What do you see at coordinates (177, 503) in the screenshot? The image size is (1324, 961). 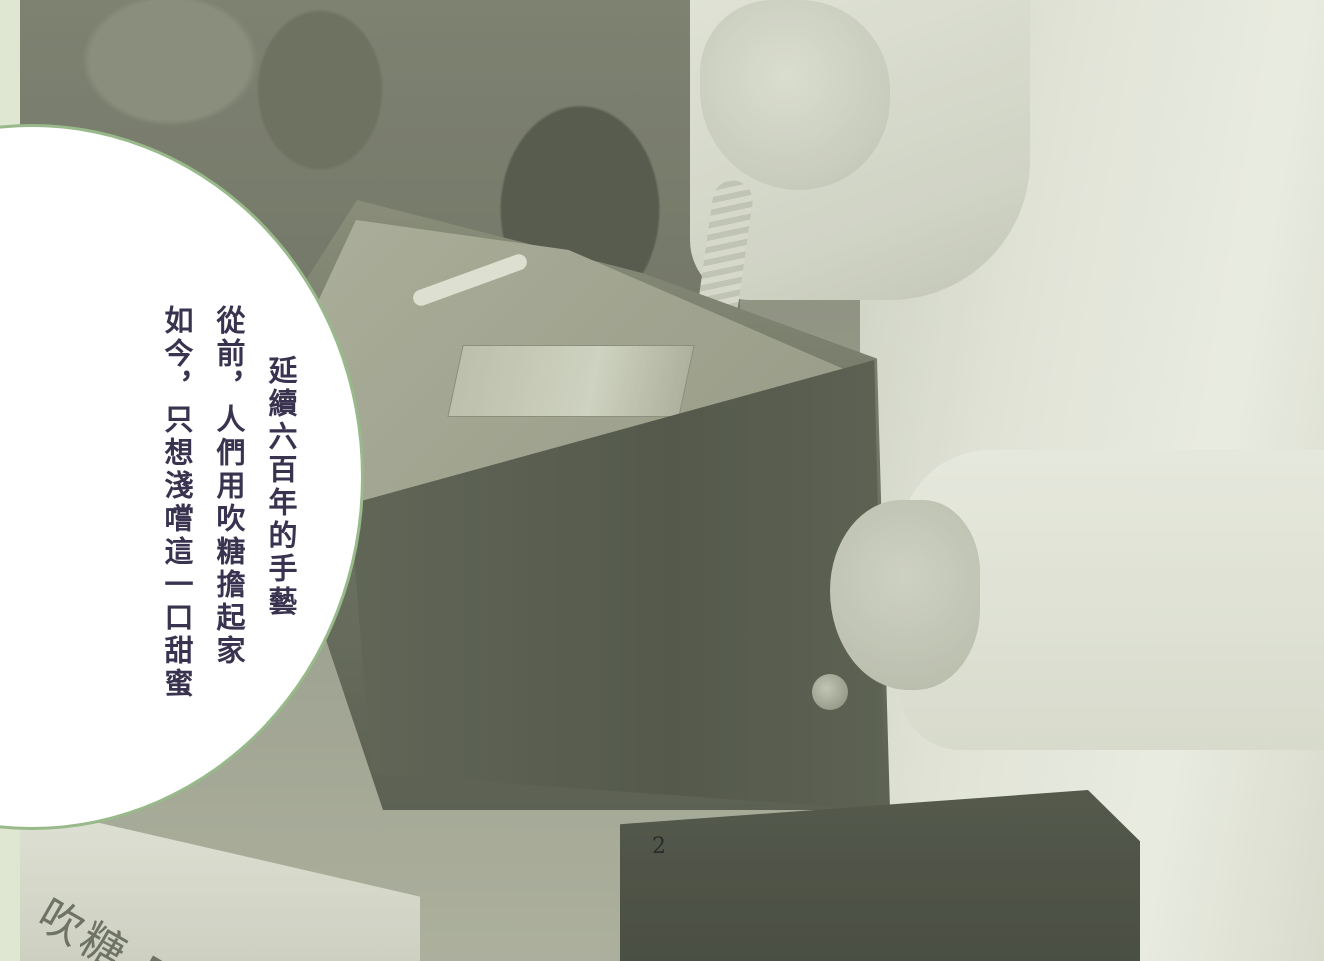 I see `text-line-present: 如今，只想淺嚐這一口甜蜜` at bounding box center [177, 503].